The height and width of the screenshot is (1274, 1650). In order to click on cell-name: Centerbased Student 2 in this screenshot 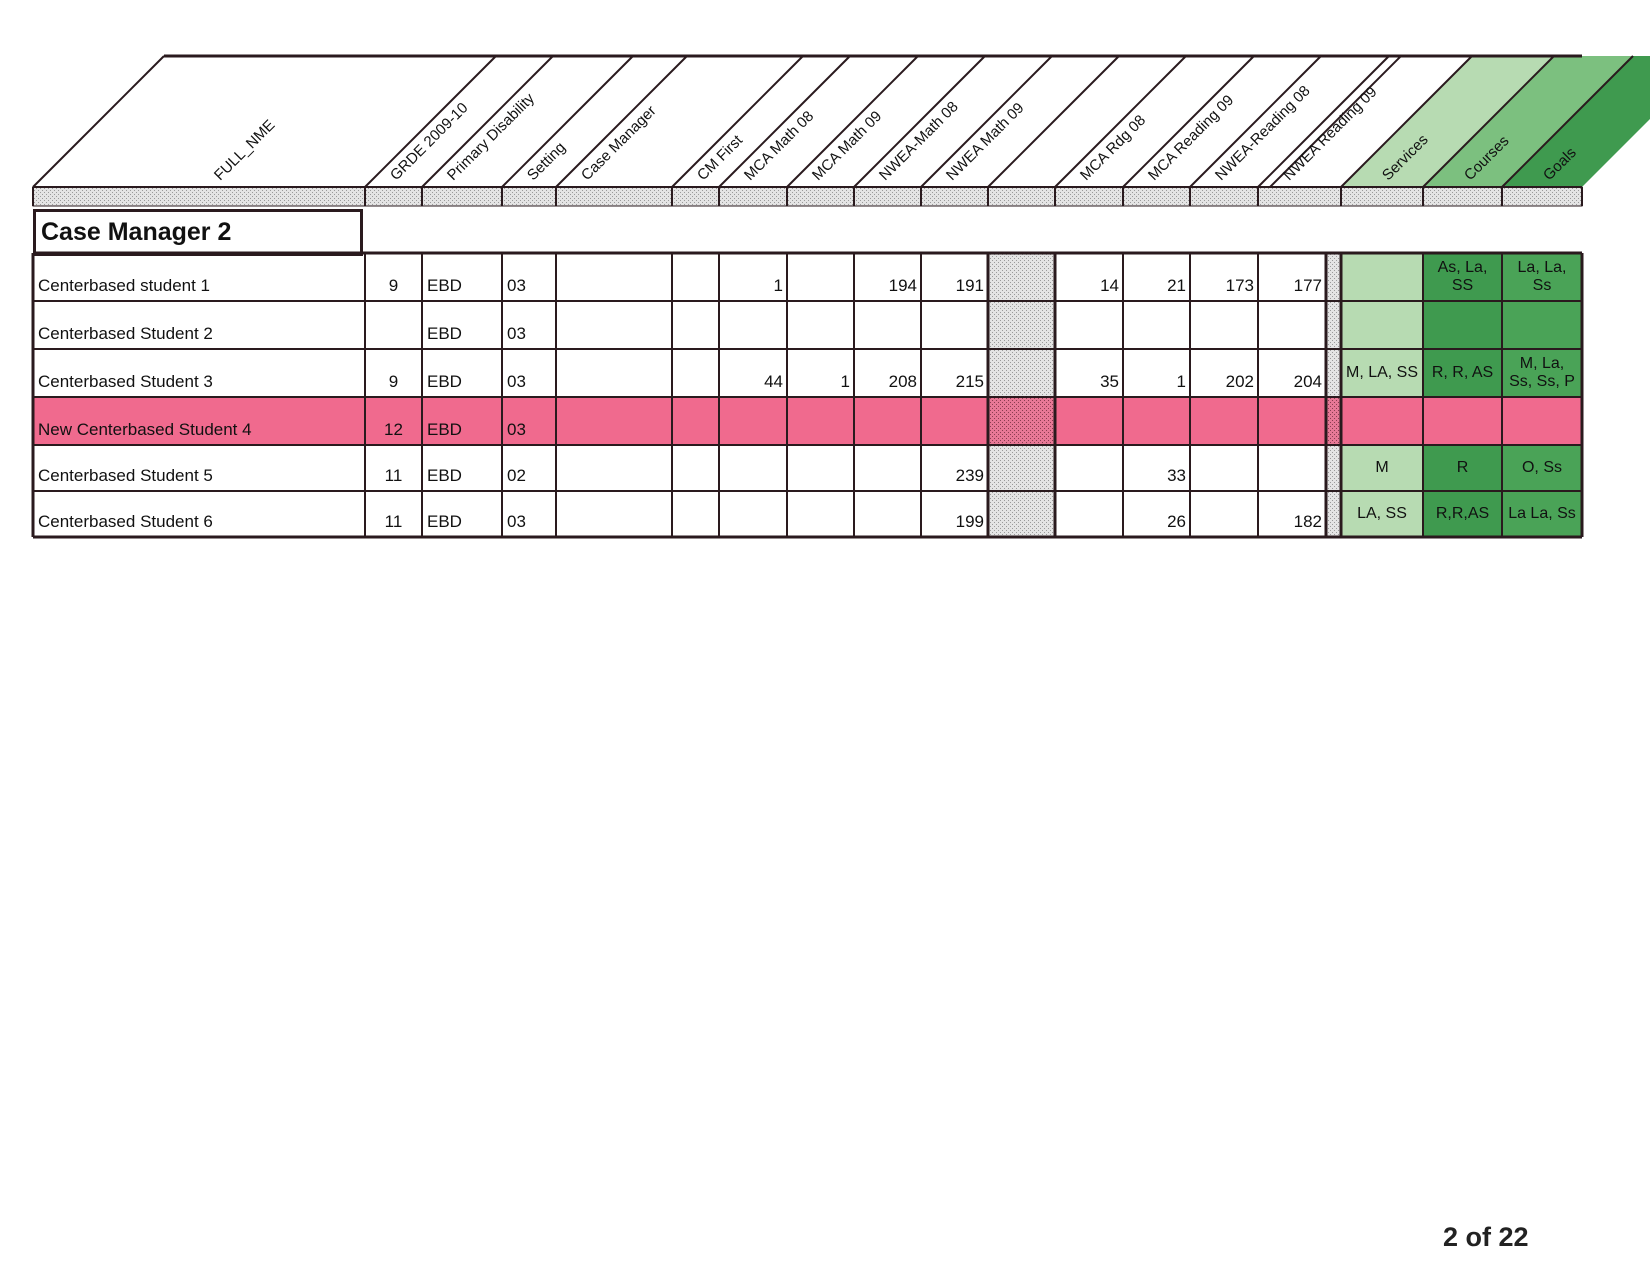, I will do `click(125, 333)`.